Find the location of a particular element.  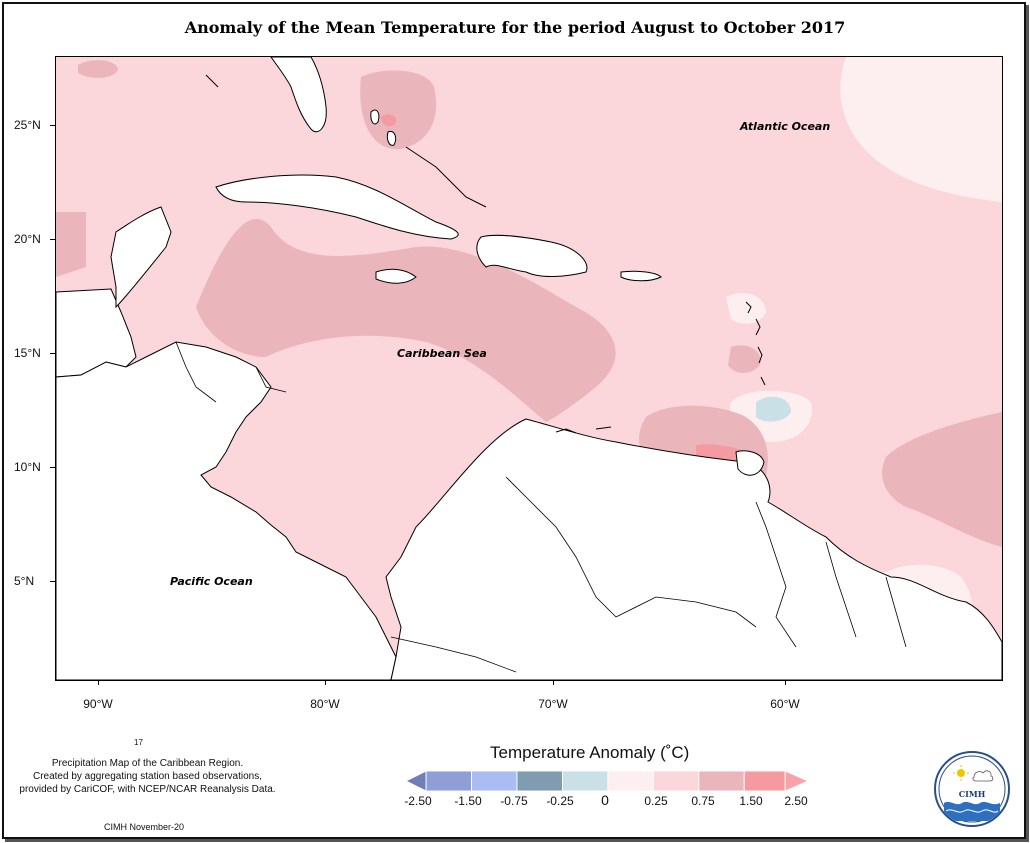

lat-label-15n: 15°N is located at coordinates (27, 353).